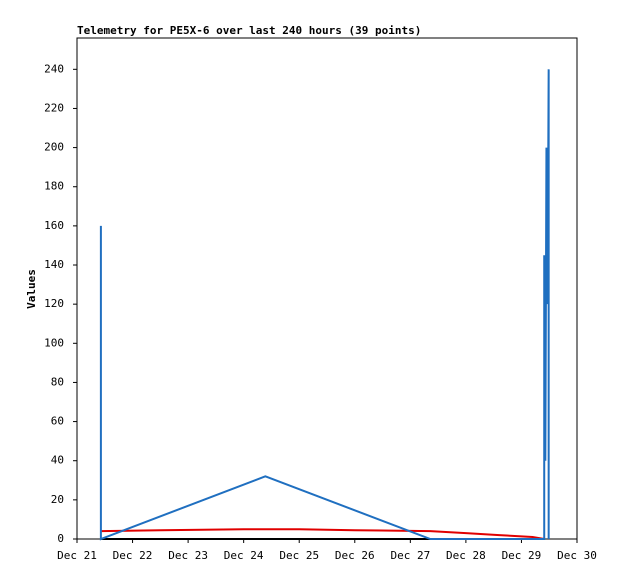 The image size is (618, 579). Describe the element at coordinates (54, 68) in the screenshot. I see `y-tick-label: 240` at that location.